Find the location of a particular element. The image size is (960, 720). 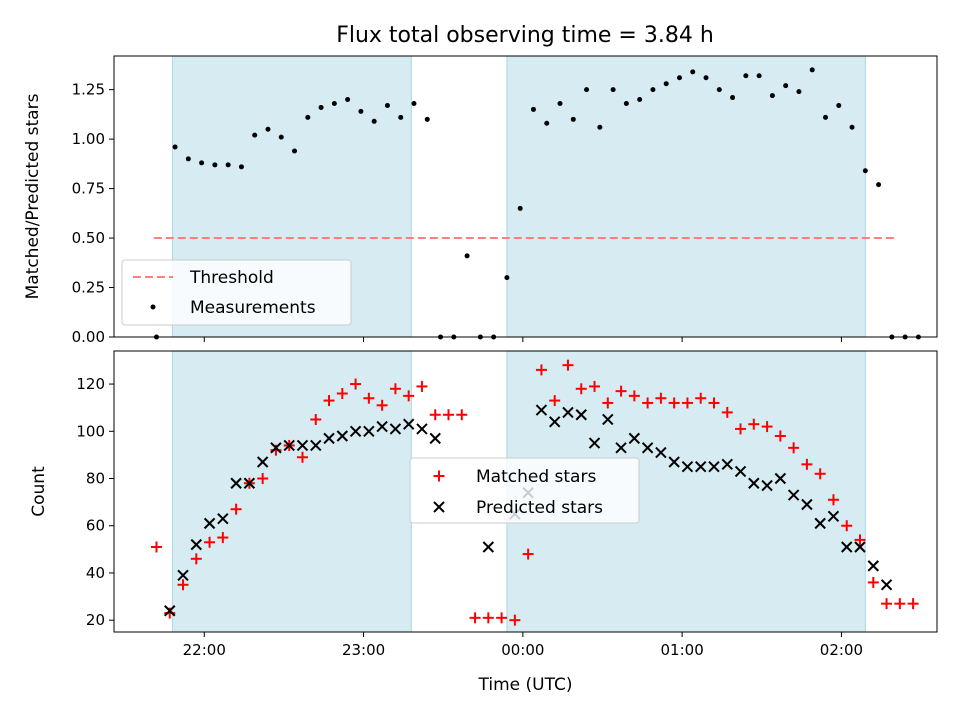

legend-predicted-swatch is located at coordinates (439, 507).